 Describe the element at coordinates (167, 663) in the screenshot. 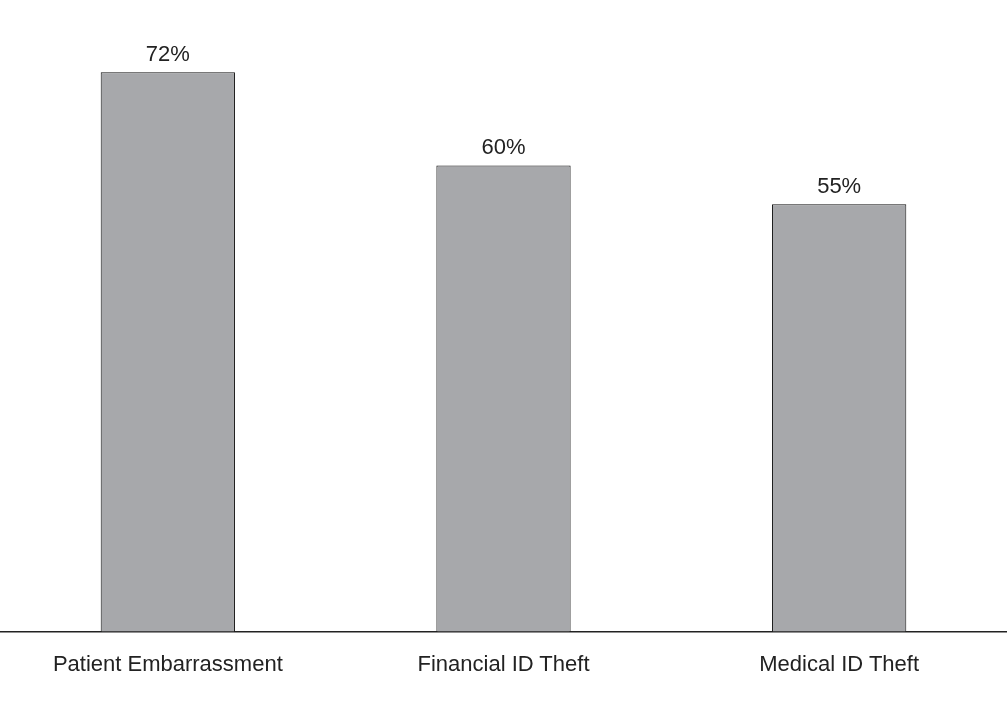

I see `x-tick-label: Patient Embarrassment` at that location.